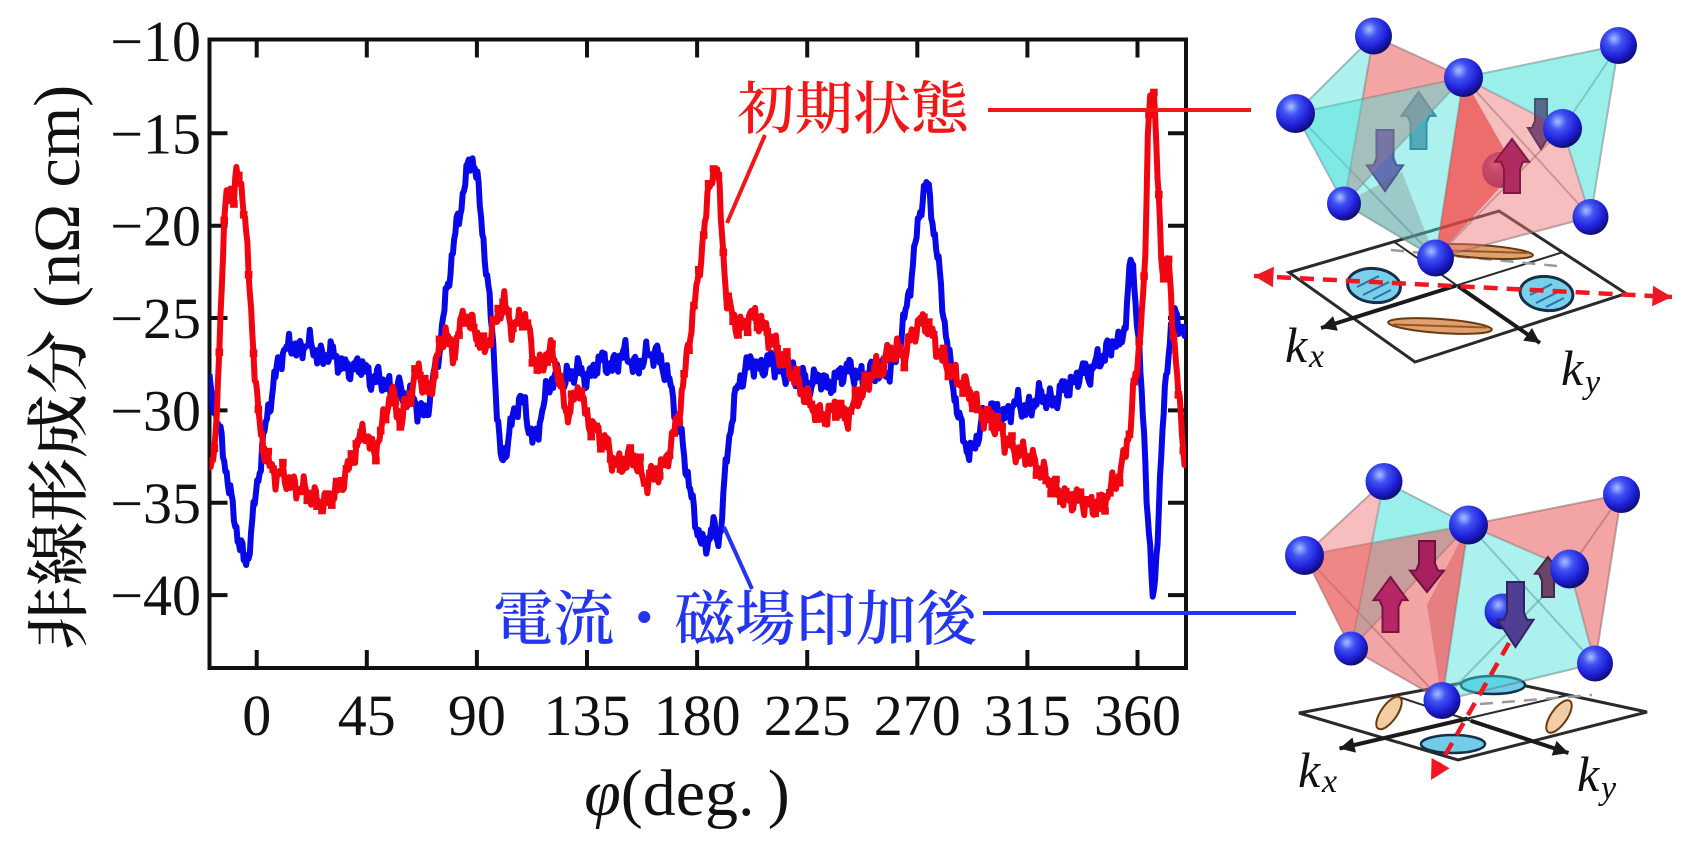 The height and width of the screenshot is (848, 1688). I want to click on svg-text: 135, so click(587, 715).